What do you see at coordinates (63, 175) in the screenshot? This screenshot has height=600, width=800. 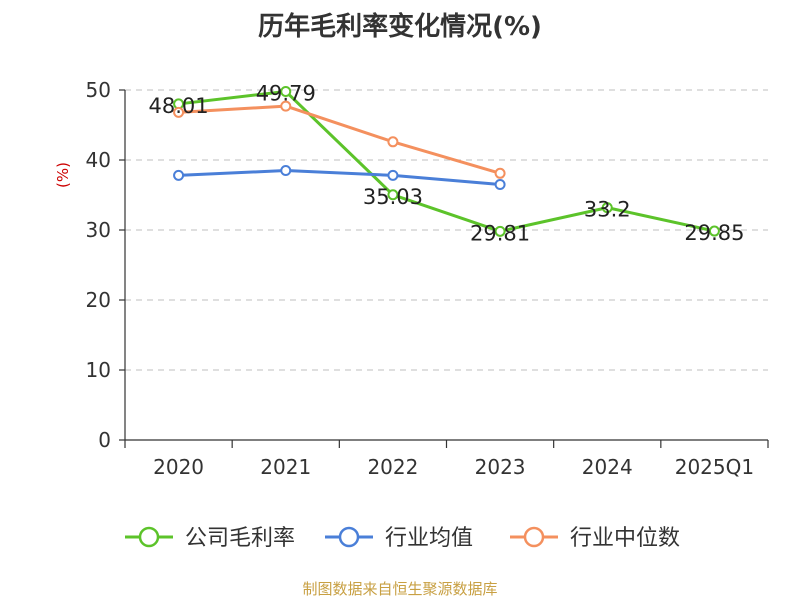 I see `y-axis-label: (%)` at bounding box center [63, 175].